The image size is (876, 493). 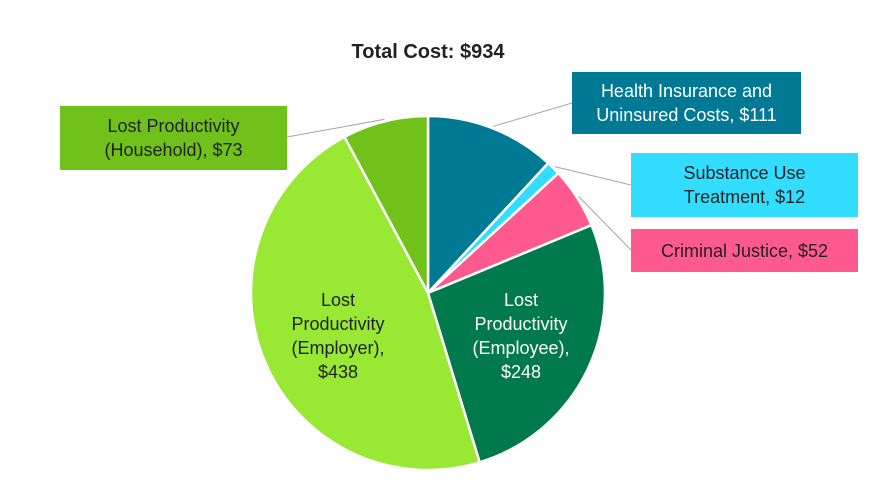 I want to click on label-employee: Lost Productivity (Employee), $248, so click(x=521, y=336).